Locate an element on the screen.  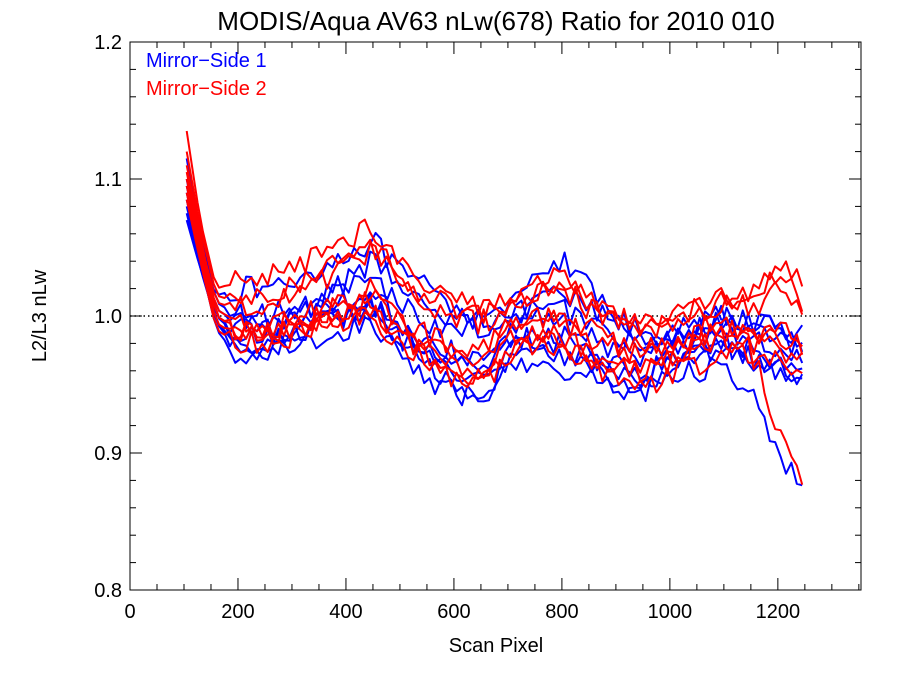
y-tick-label: 1.1 is located at coordinates (108, 180).